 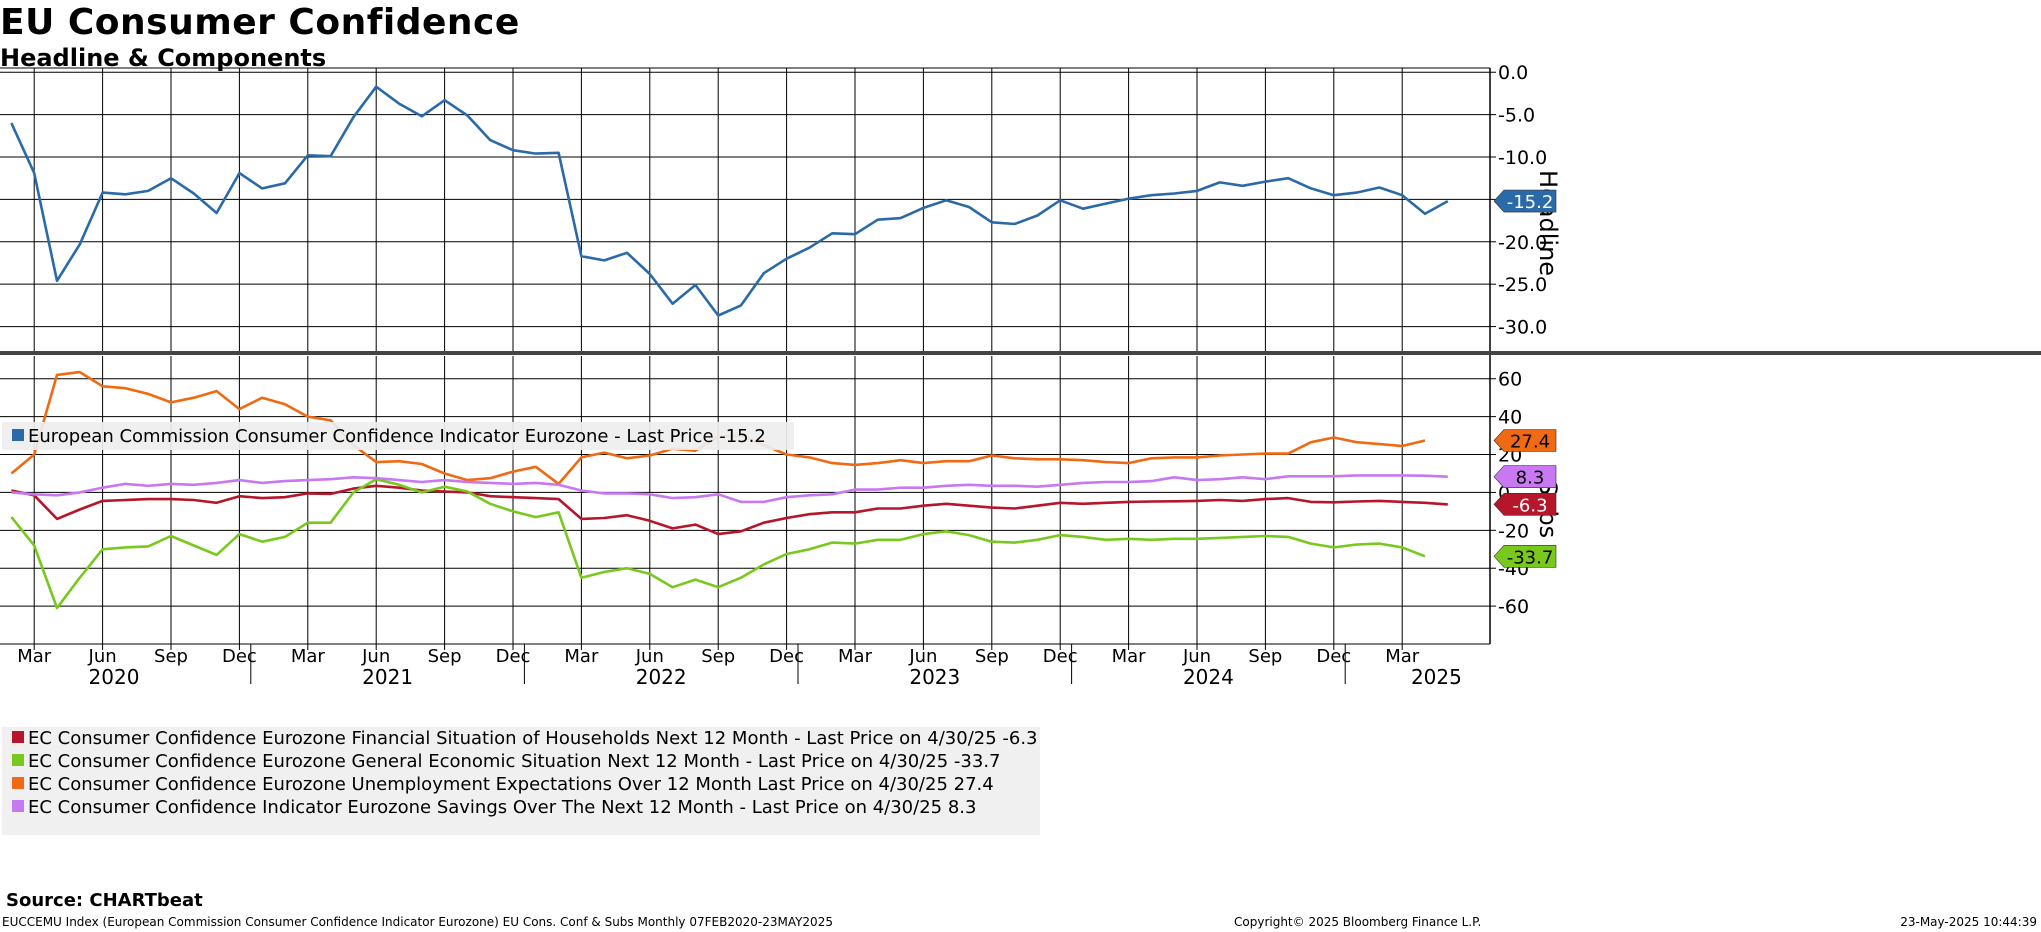 What do you see at coordinates (1530, 442) in the screenshot?
I see `unemployment-last-marker-text: 27.4` at bounding box center [1530, 442].